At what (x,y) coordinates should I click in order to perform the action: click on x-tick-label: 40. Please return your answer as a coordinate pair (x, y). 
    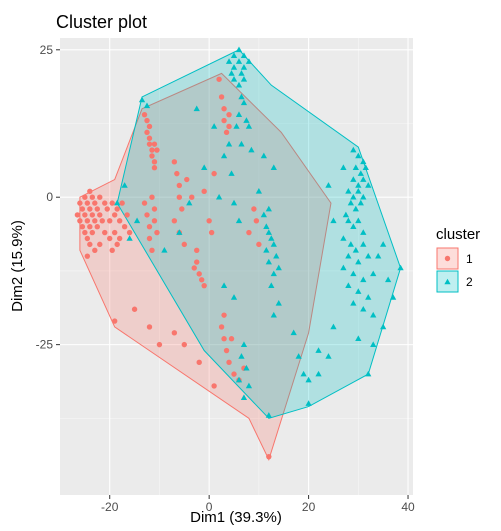
    Looking at the image, I should click on (408, 507).